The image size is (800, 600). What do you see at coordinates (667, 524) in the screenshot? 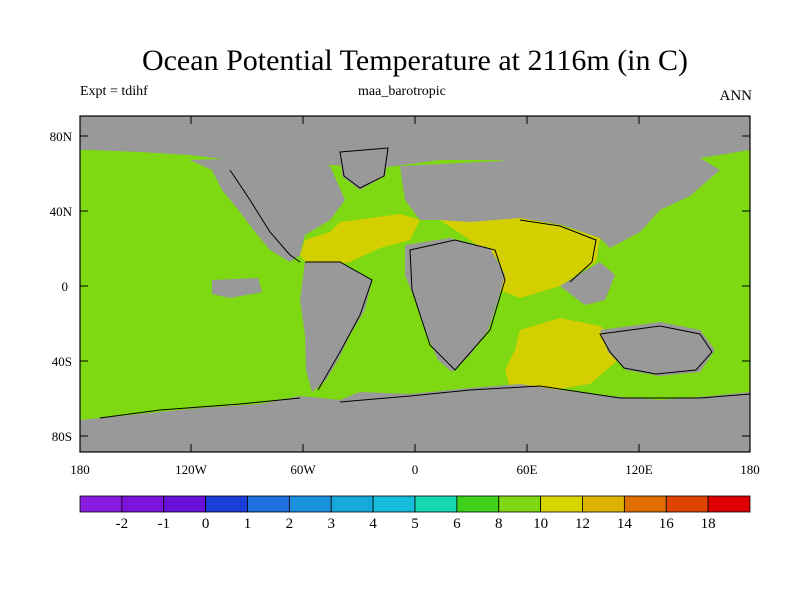
I see `colorbar-tick-label: 16` at bounding box center [667, 524].